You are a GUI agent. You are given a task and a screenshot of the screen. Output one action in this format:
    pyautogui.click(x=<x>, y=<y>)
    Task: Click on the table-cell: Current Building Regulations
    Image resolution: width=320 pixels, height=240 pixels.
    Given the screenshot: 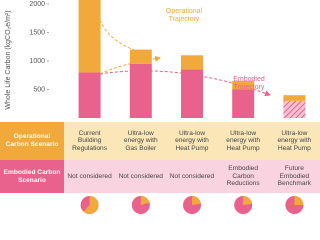 What is the action you would take?
    pyautogui.click(x=90, y=141)
    